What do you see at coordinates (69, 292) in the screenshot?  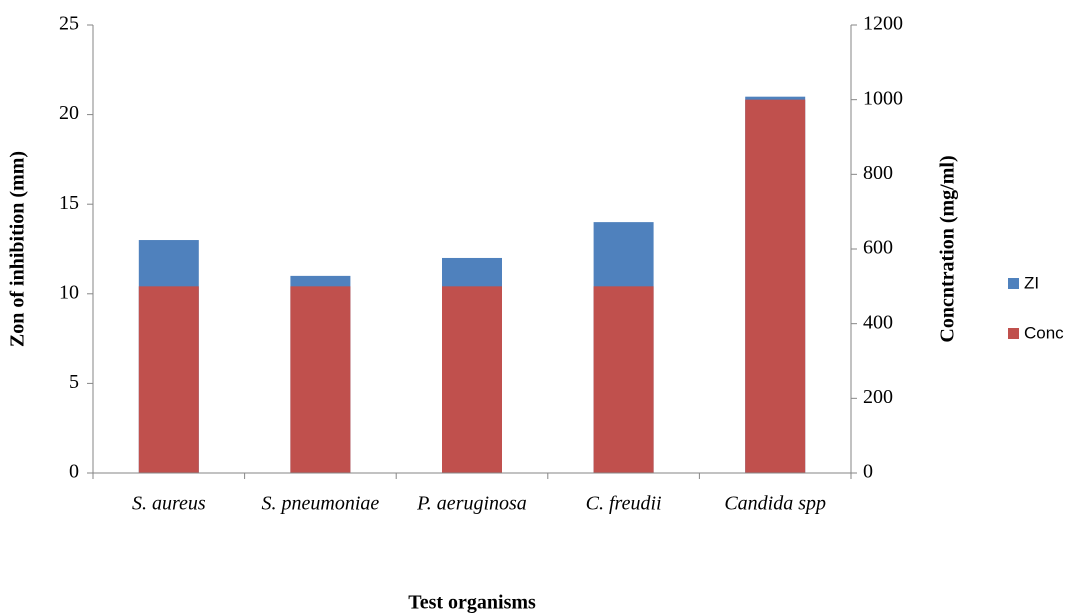 I see `y-tick-label: 10` at bounding box center [69, 292].